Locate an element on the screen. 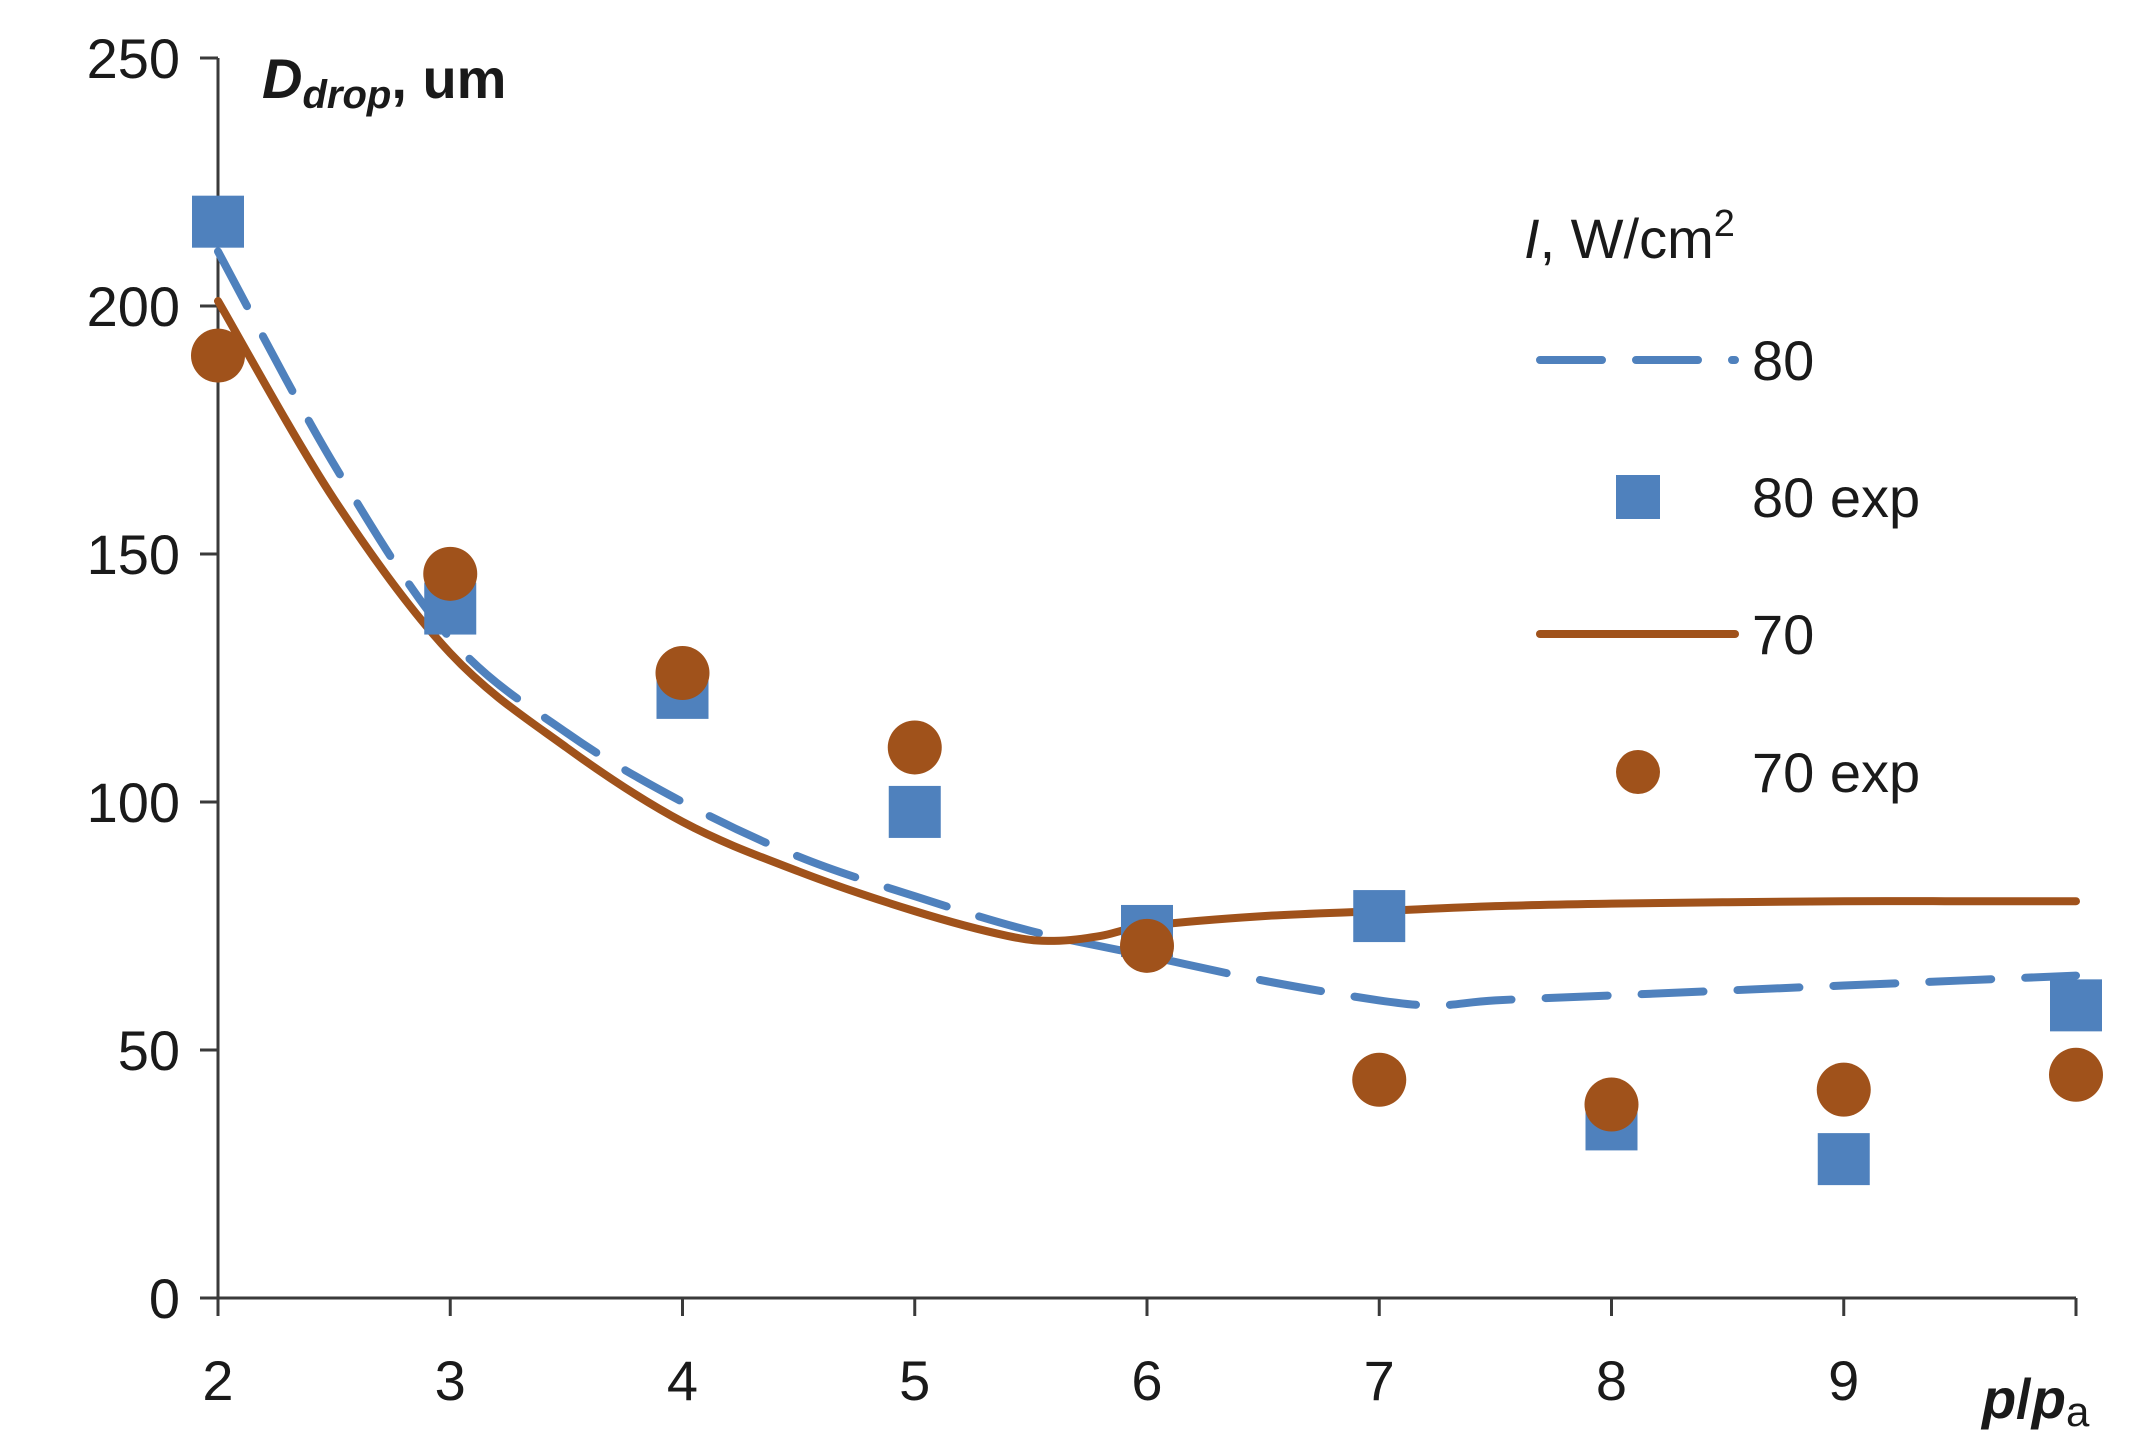  legend-label: 70 is located at coordinates (1783, 634).